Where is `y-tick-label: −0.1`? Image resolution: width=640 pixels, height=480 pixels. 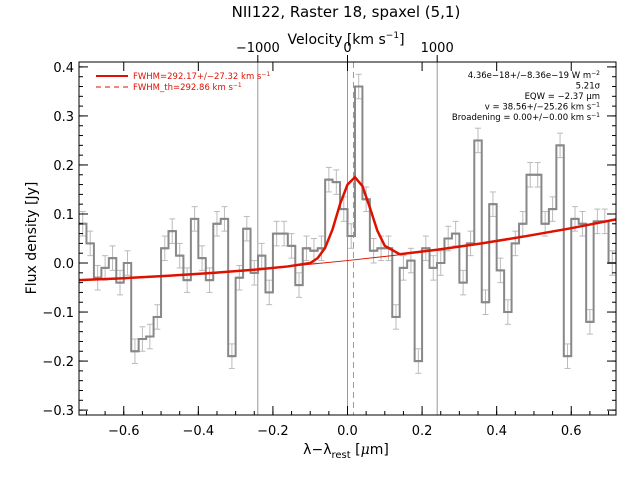 y-tick-label: −0.1 is located at coordinates (58, 313).